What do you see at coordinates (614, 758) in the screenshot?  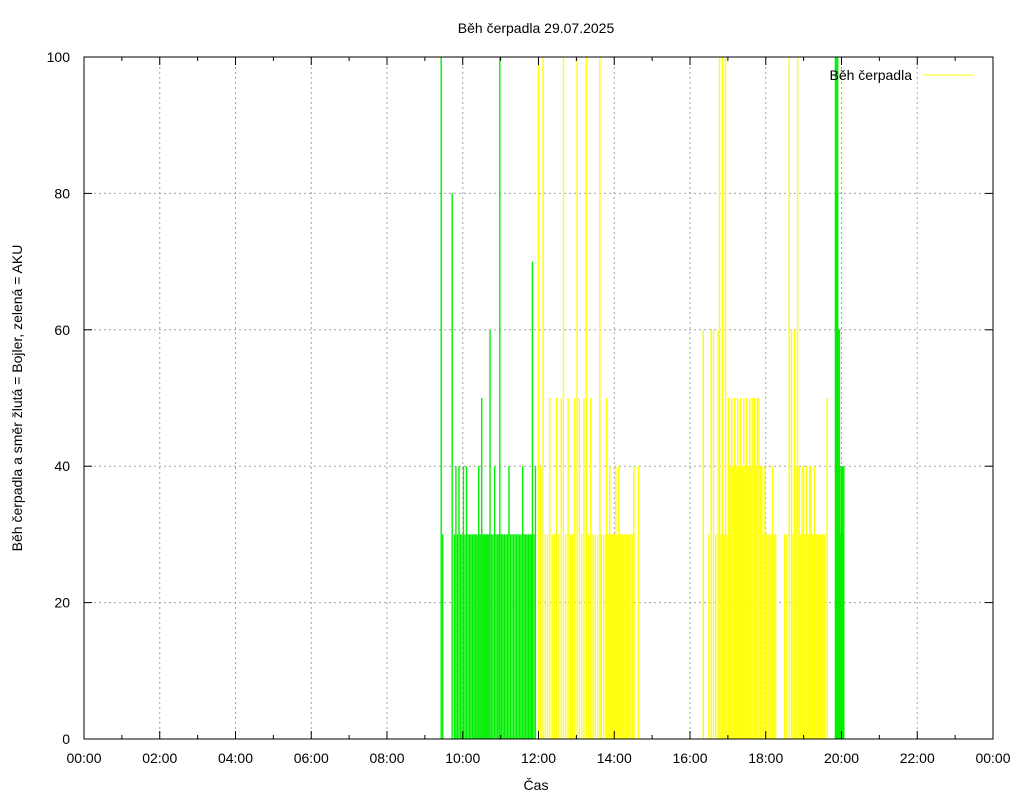 I see `x-tick-label: 14:00` at bounding box center [614, 758].